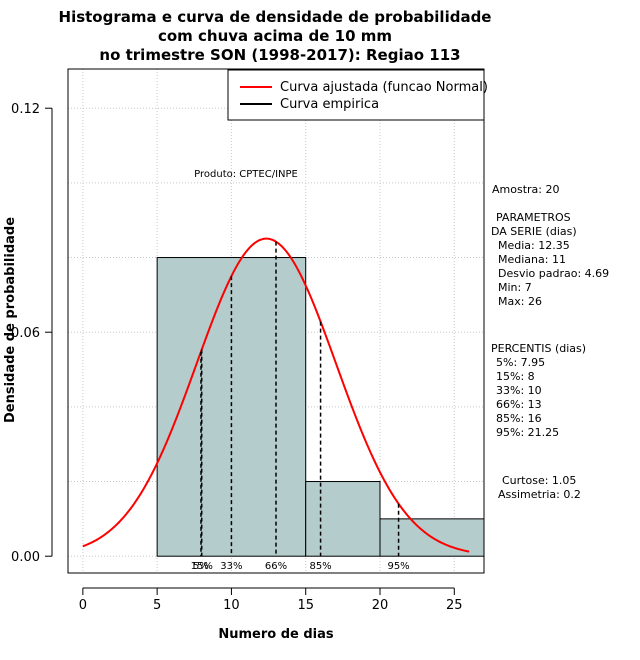  I want to click on chart-title-line-3: no trimestre SON (1998-2017): Regiao 113, so click(279, 55).